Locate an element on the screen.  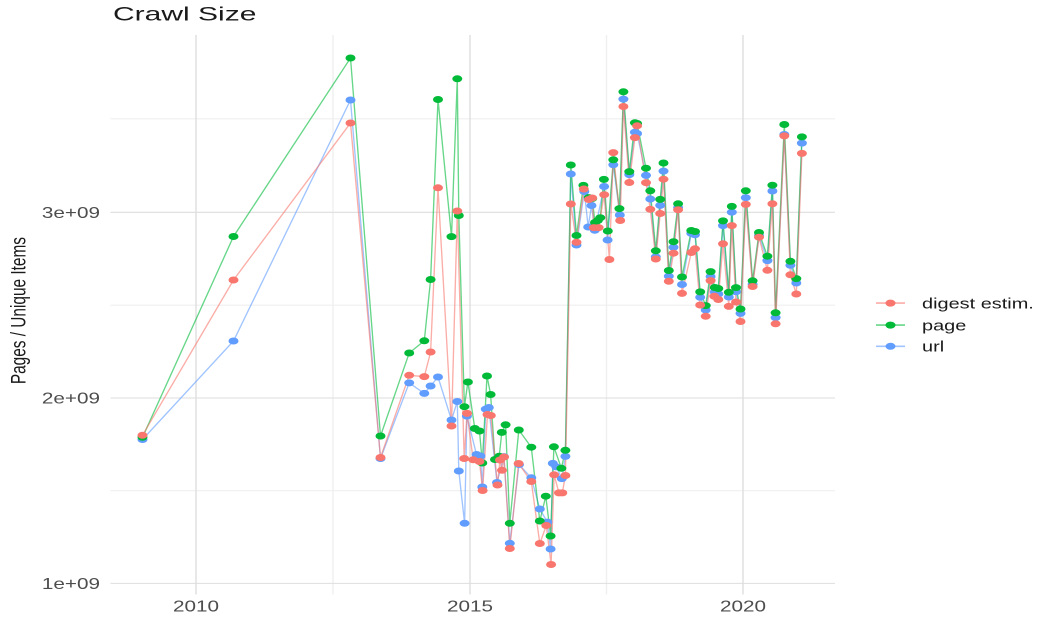
svg-text: 1e+09 is located at coordinates (71, 583).